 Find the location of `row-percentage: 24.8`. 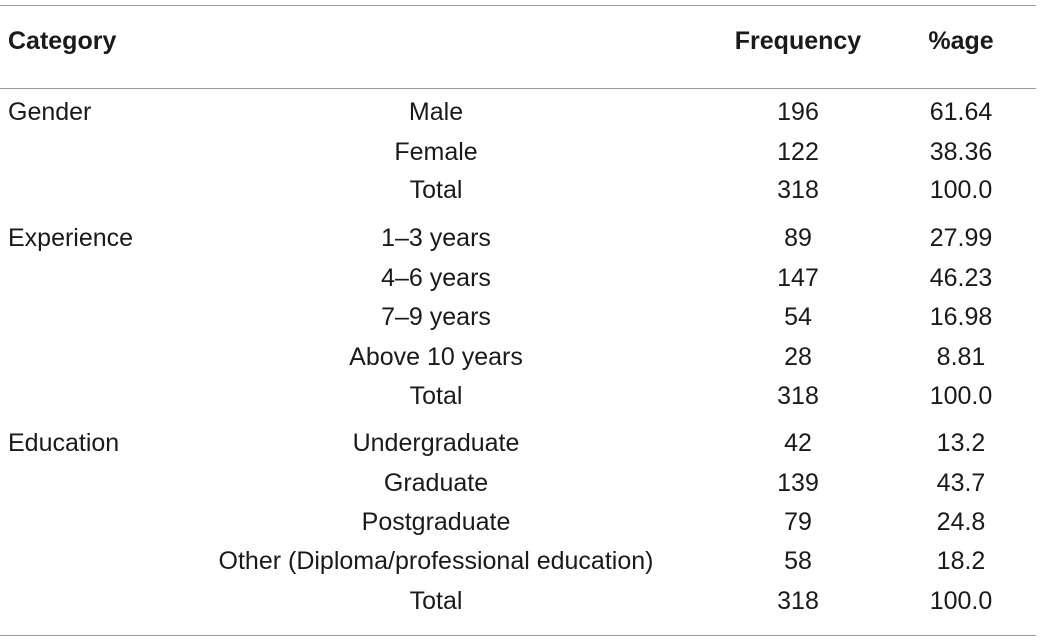

row-percentage: 24.8 is located at coordinates (961, 522).